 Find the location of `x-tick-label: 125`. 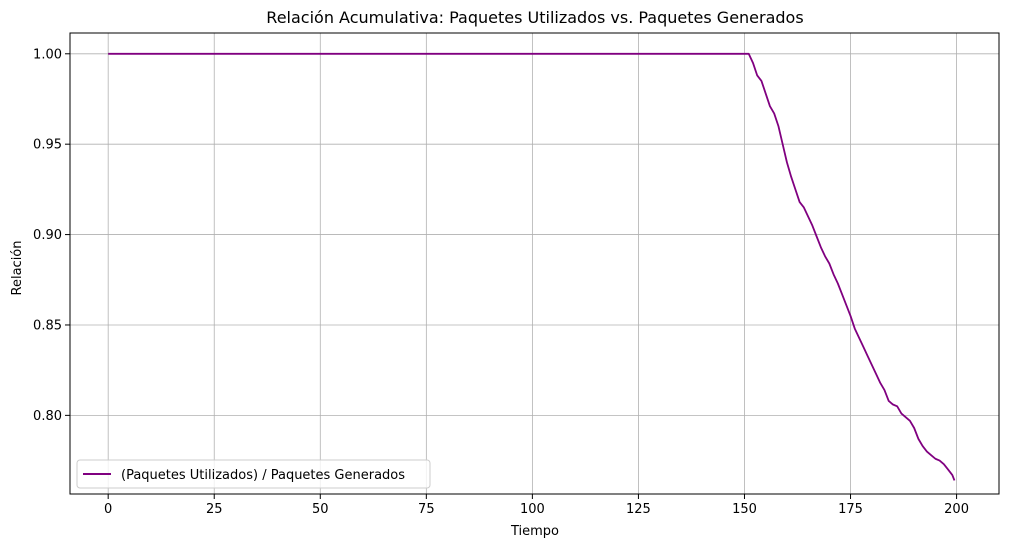

x-tick-label: 125 is located at coordinates (638, 509).